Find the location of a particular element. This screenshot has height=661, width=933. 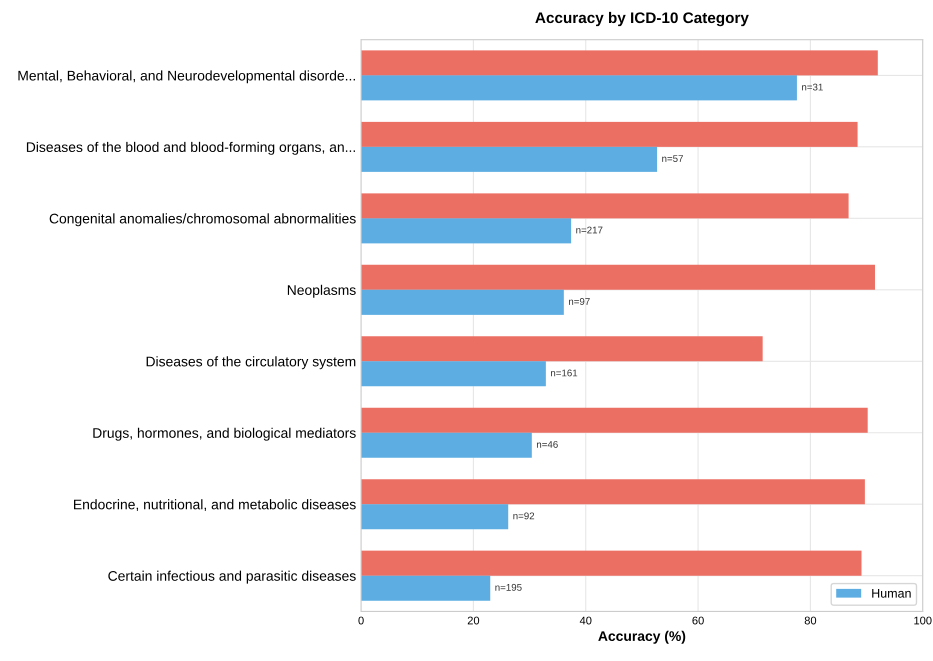

chart-title: Accuracy by ICD-10 Category is located at coordinates (642, 19).